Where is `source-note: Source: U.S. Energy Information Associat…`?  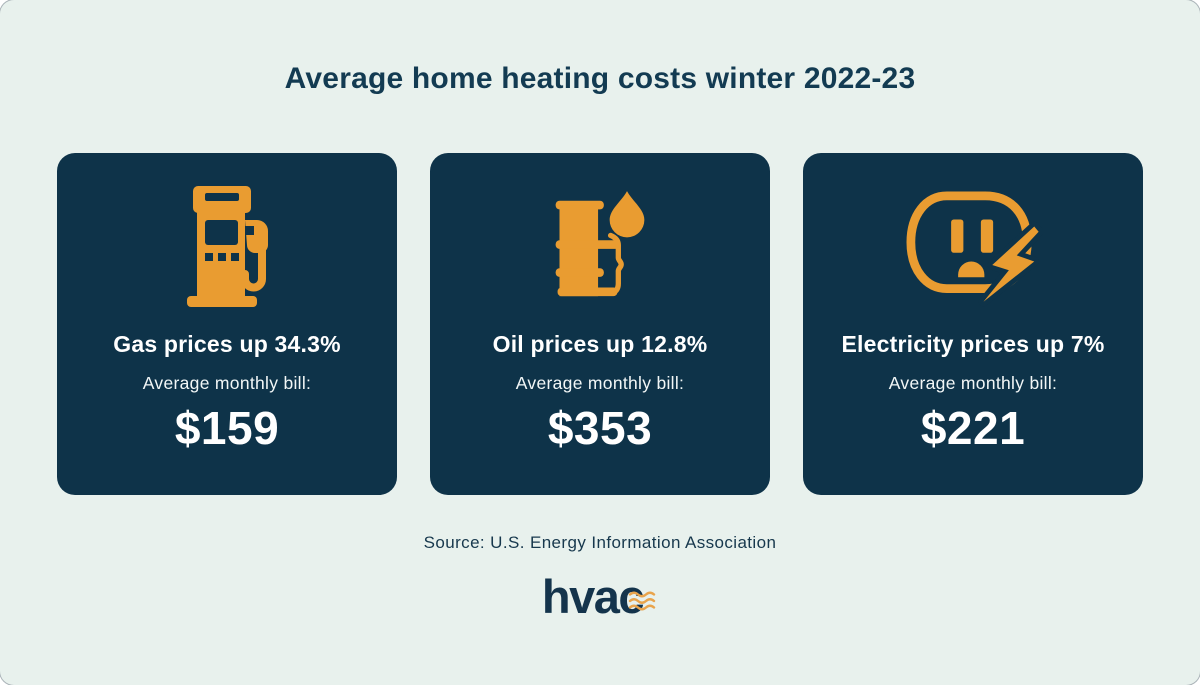
source-note: Source: U.S. Energy Information Associat… is located at coordinates (600, 542).